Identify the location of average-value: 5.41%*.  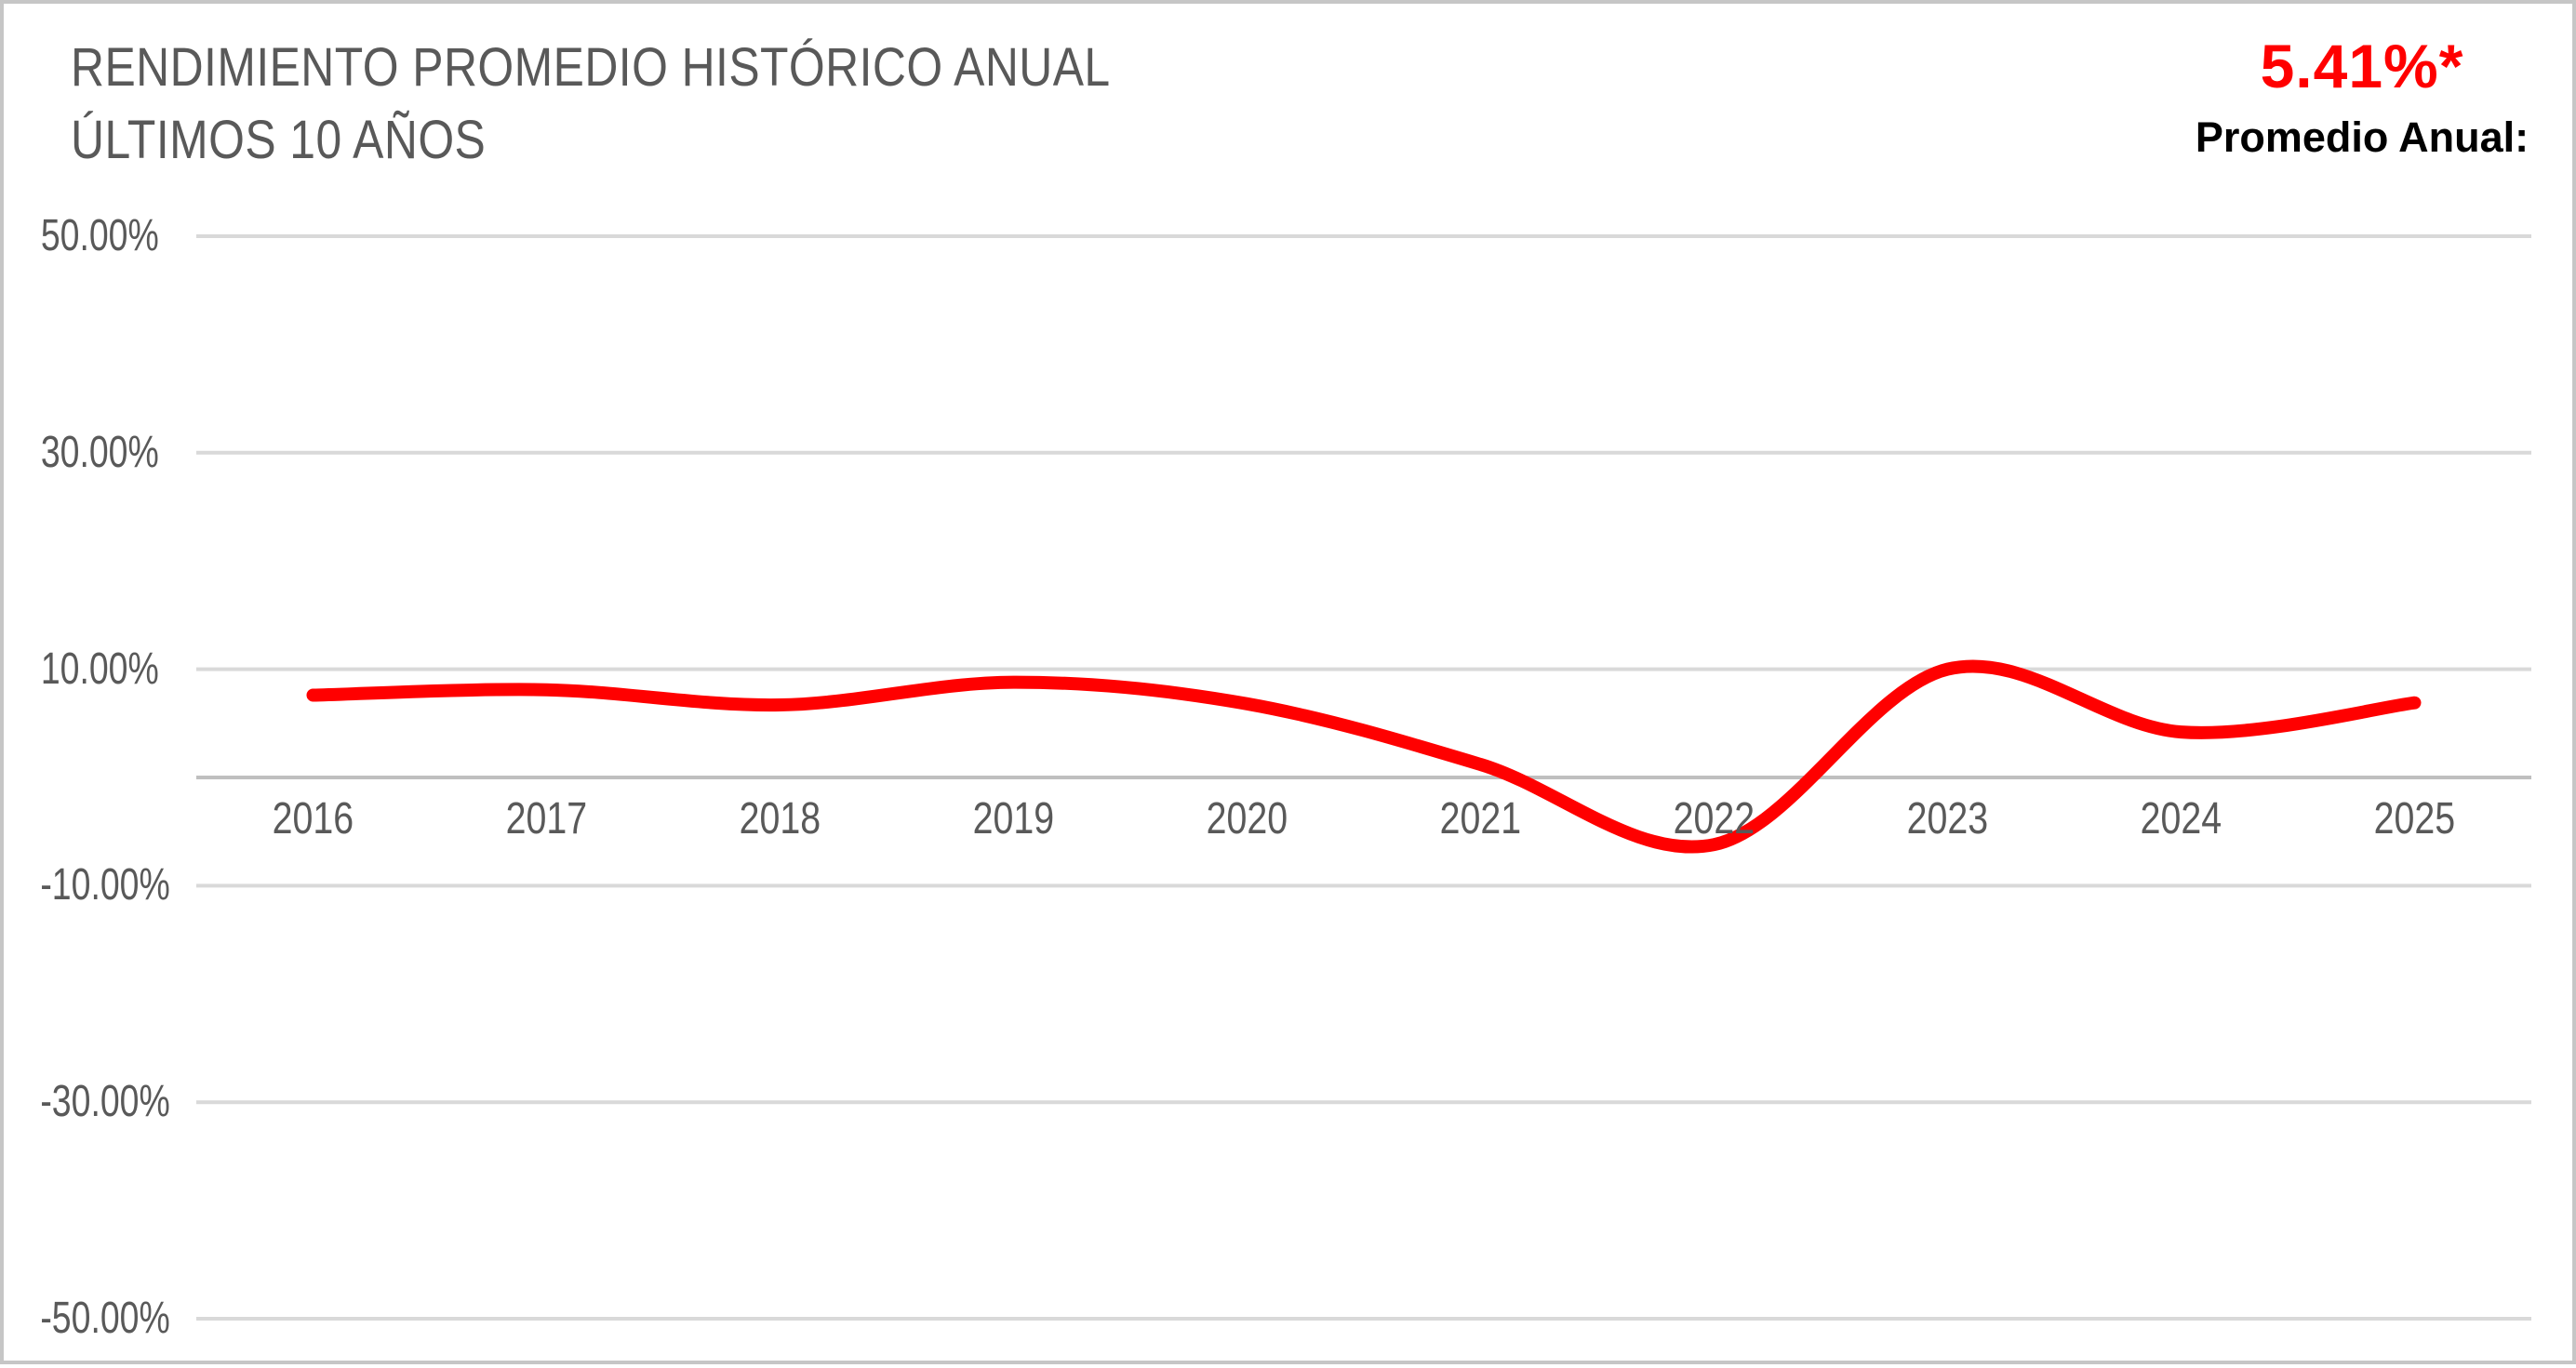
(2362, 66).